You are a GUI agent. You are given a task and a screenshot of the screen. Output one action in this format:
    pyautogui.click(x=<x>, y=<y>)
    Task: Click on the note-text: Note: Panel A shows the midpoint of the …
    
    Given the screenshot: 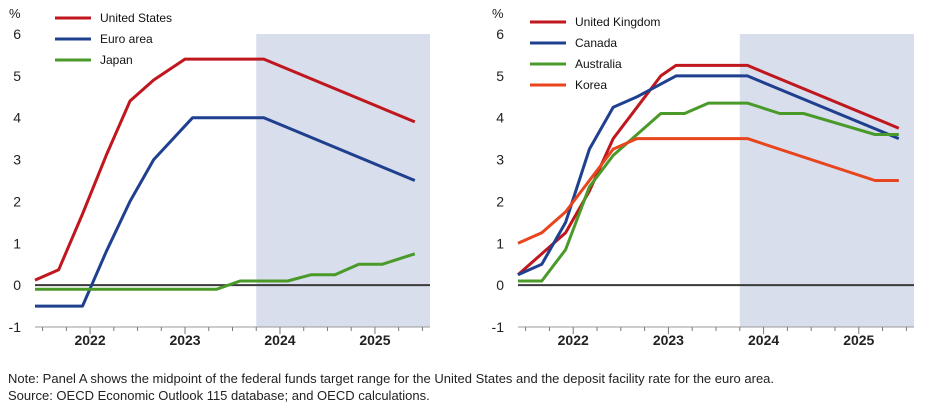 What is the action you would take?
    pyautogui.click(x=391, y=378)
    